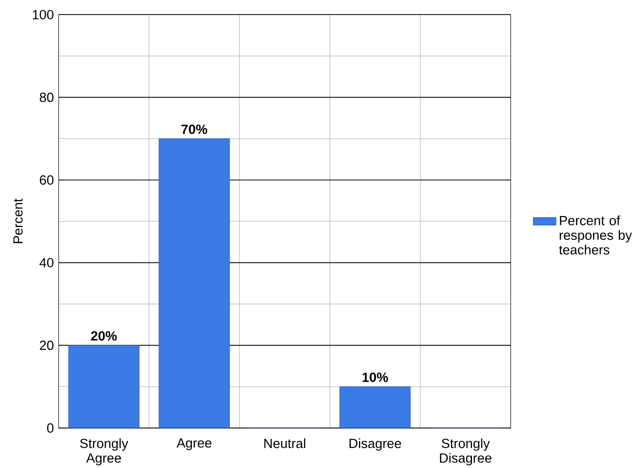  Describe the element at coordinates (47, 180) in the screenshot. I see `y-tick-label: 60` at that location.